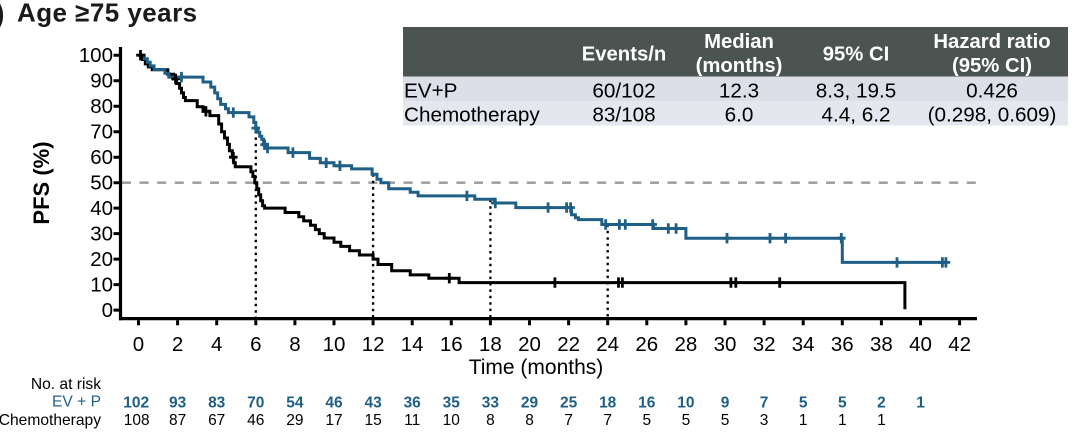 This screenshot has width=1080, height=438. What do you see at coordinates (959, 344) in the screenshot?
I see `svg-text: 42` at bounding box center [959, 344].